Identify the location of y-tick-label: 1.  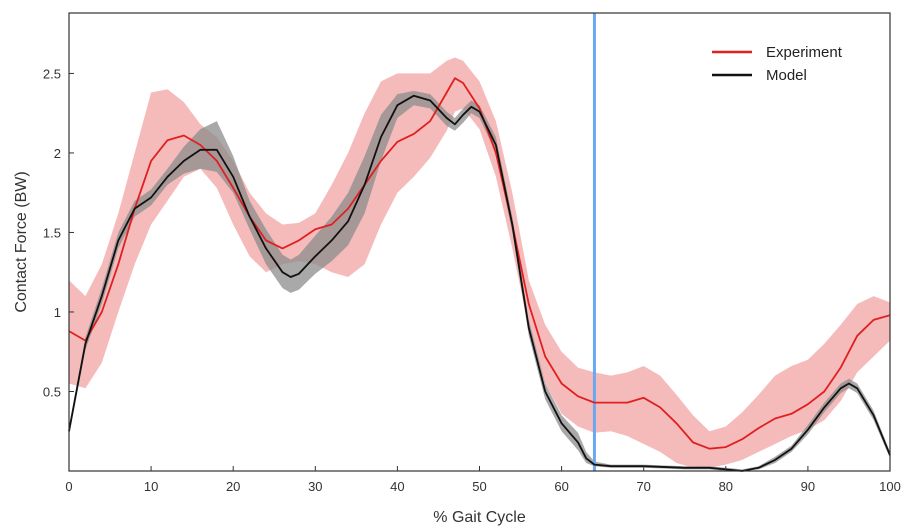
(57, 312).